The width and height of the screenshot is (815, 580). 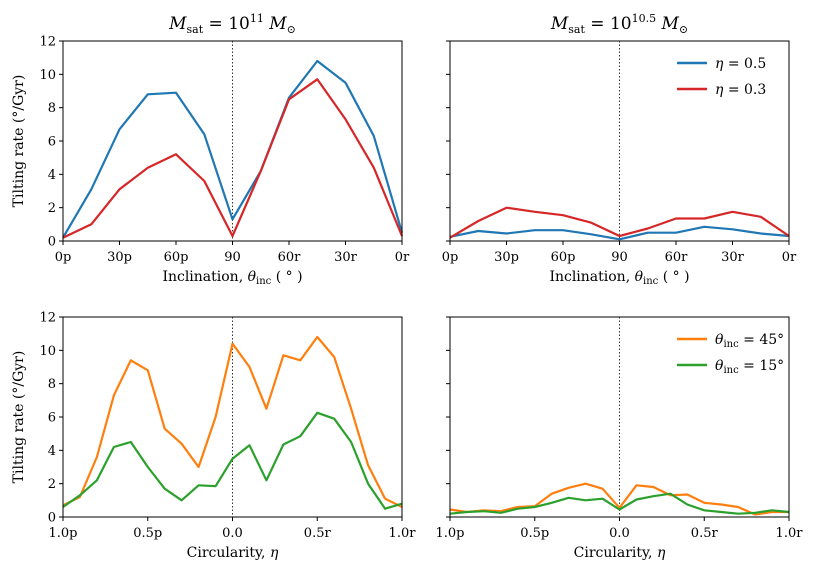 What do you see at coordinates (740, 64) in the screenshot?
I see `legend-label: η = 0.5` at bounding box center [740, 64].